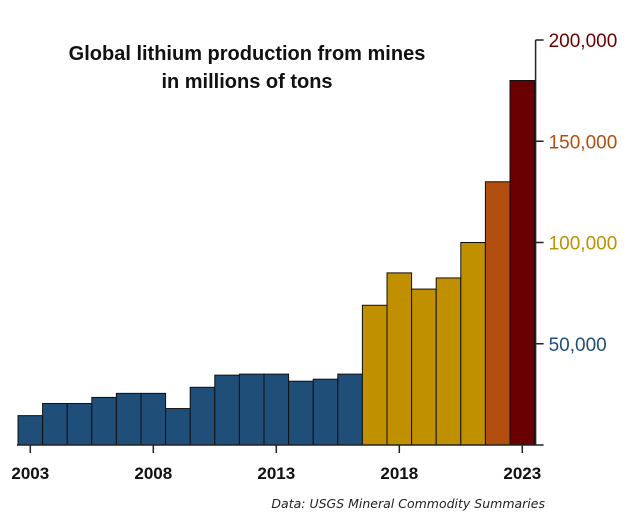  What do you see at coordinates (128, 419) in the screenshot?
I see `bar-2007` at bounding box center [128, 419].